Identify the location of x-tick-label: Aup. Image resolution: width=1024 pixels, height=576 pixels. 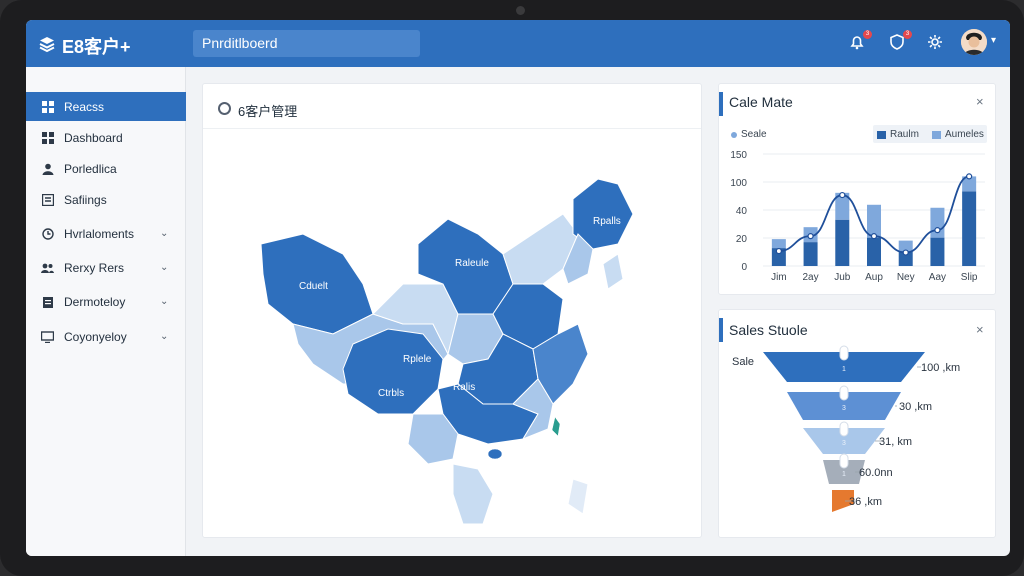
(874, 277).